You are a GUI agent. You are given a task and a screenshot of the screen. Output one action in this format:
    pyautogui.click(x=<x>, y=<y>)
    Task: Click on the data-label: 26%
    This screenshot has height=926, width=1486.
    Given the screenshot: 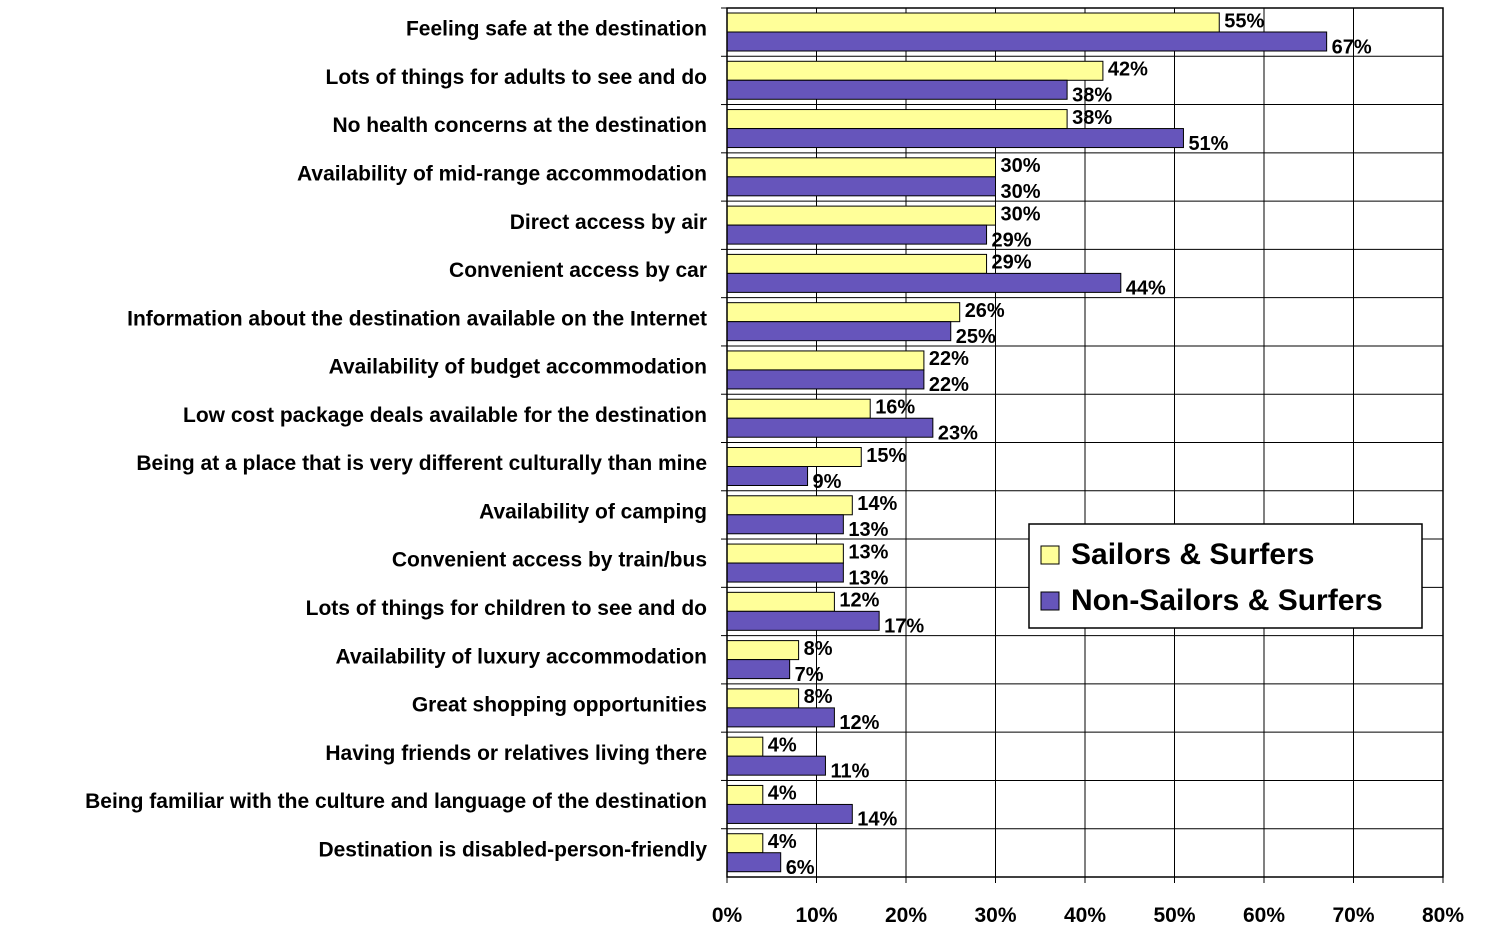 What is the action you would take?
    pyautogui.click(x=985, y=311)
    